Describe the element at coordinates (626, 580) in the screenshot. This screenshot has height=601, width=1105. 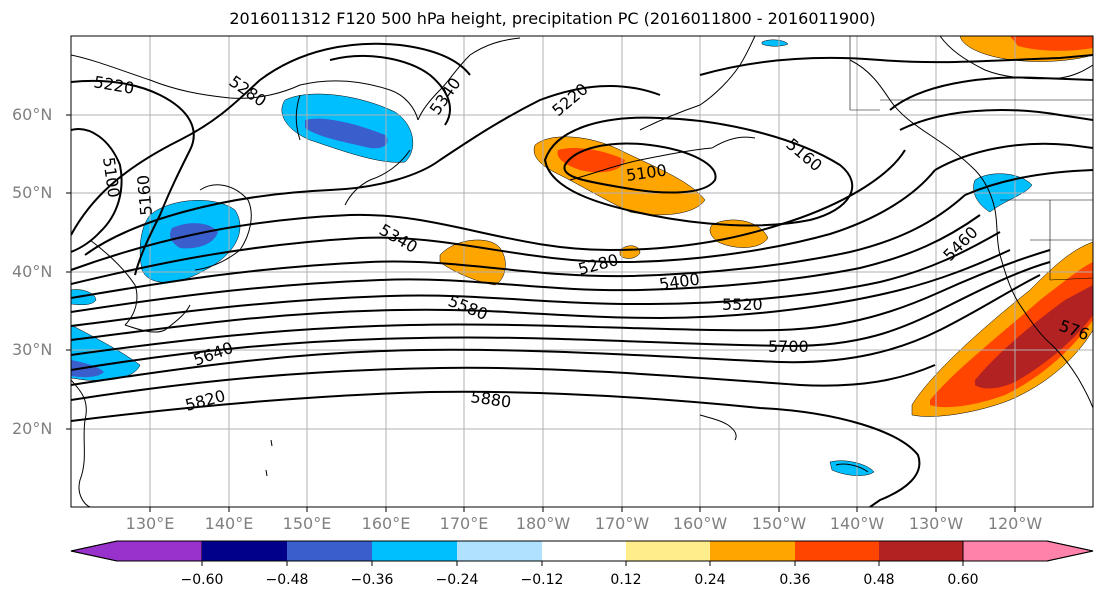
I see `colorbar-tick-label: 0.12` at that location.